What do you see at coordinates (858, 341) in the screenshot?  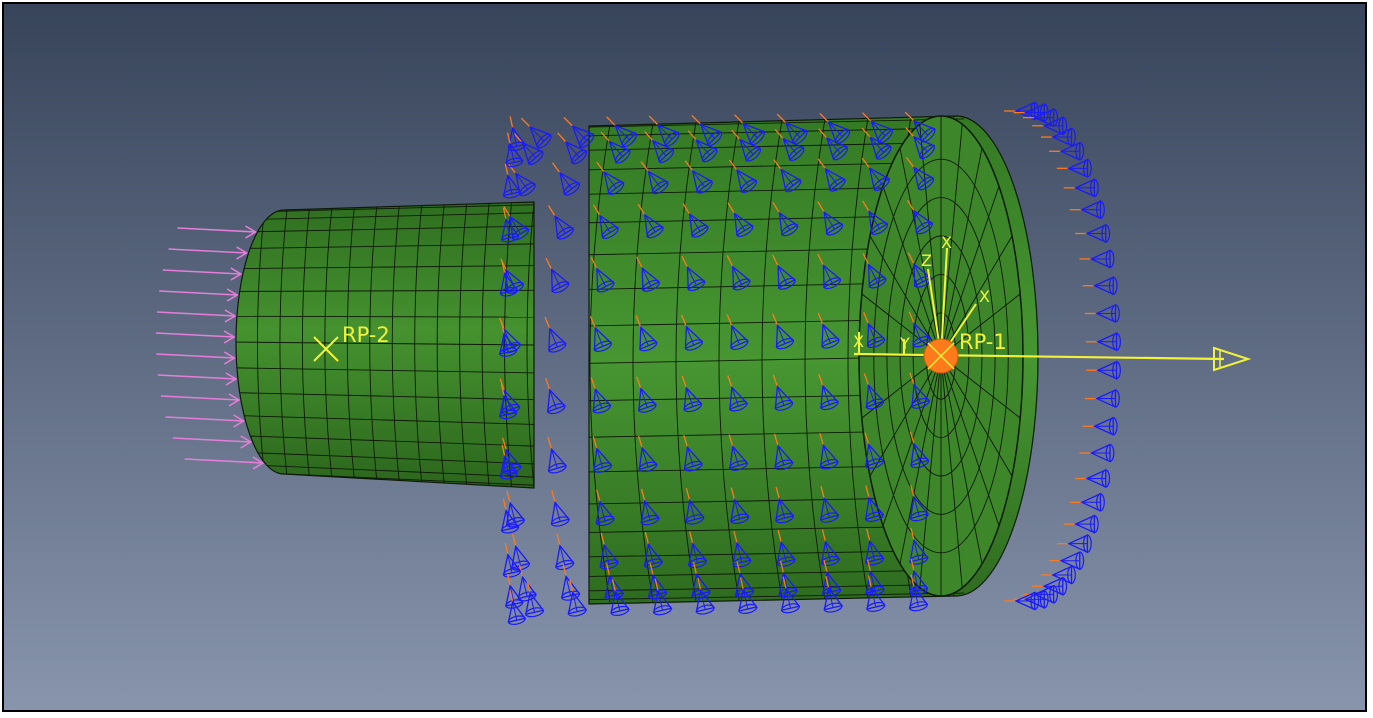 I see `triad-label-x-left: X` at bounding box center [858, 341].